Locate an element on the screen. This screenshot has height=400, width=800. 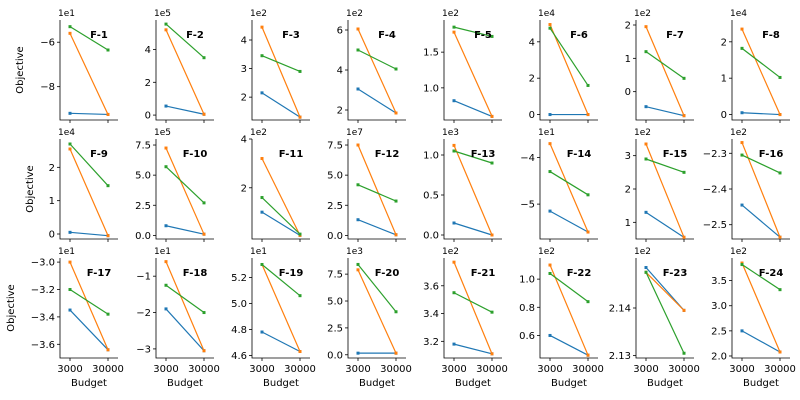
y-scale-offset: 1e7 is located at coordinates (354, 133).